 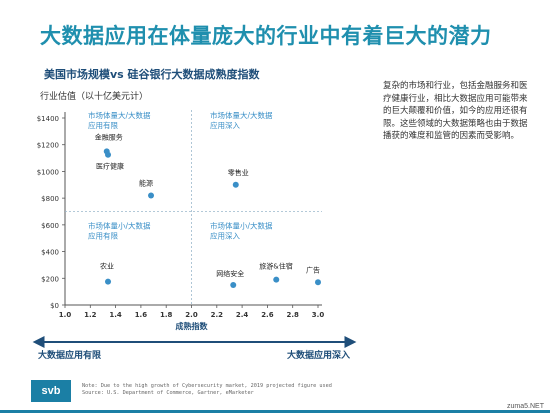 I want to click on x-tick-label: 1.0, so click(x=65, y=315).